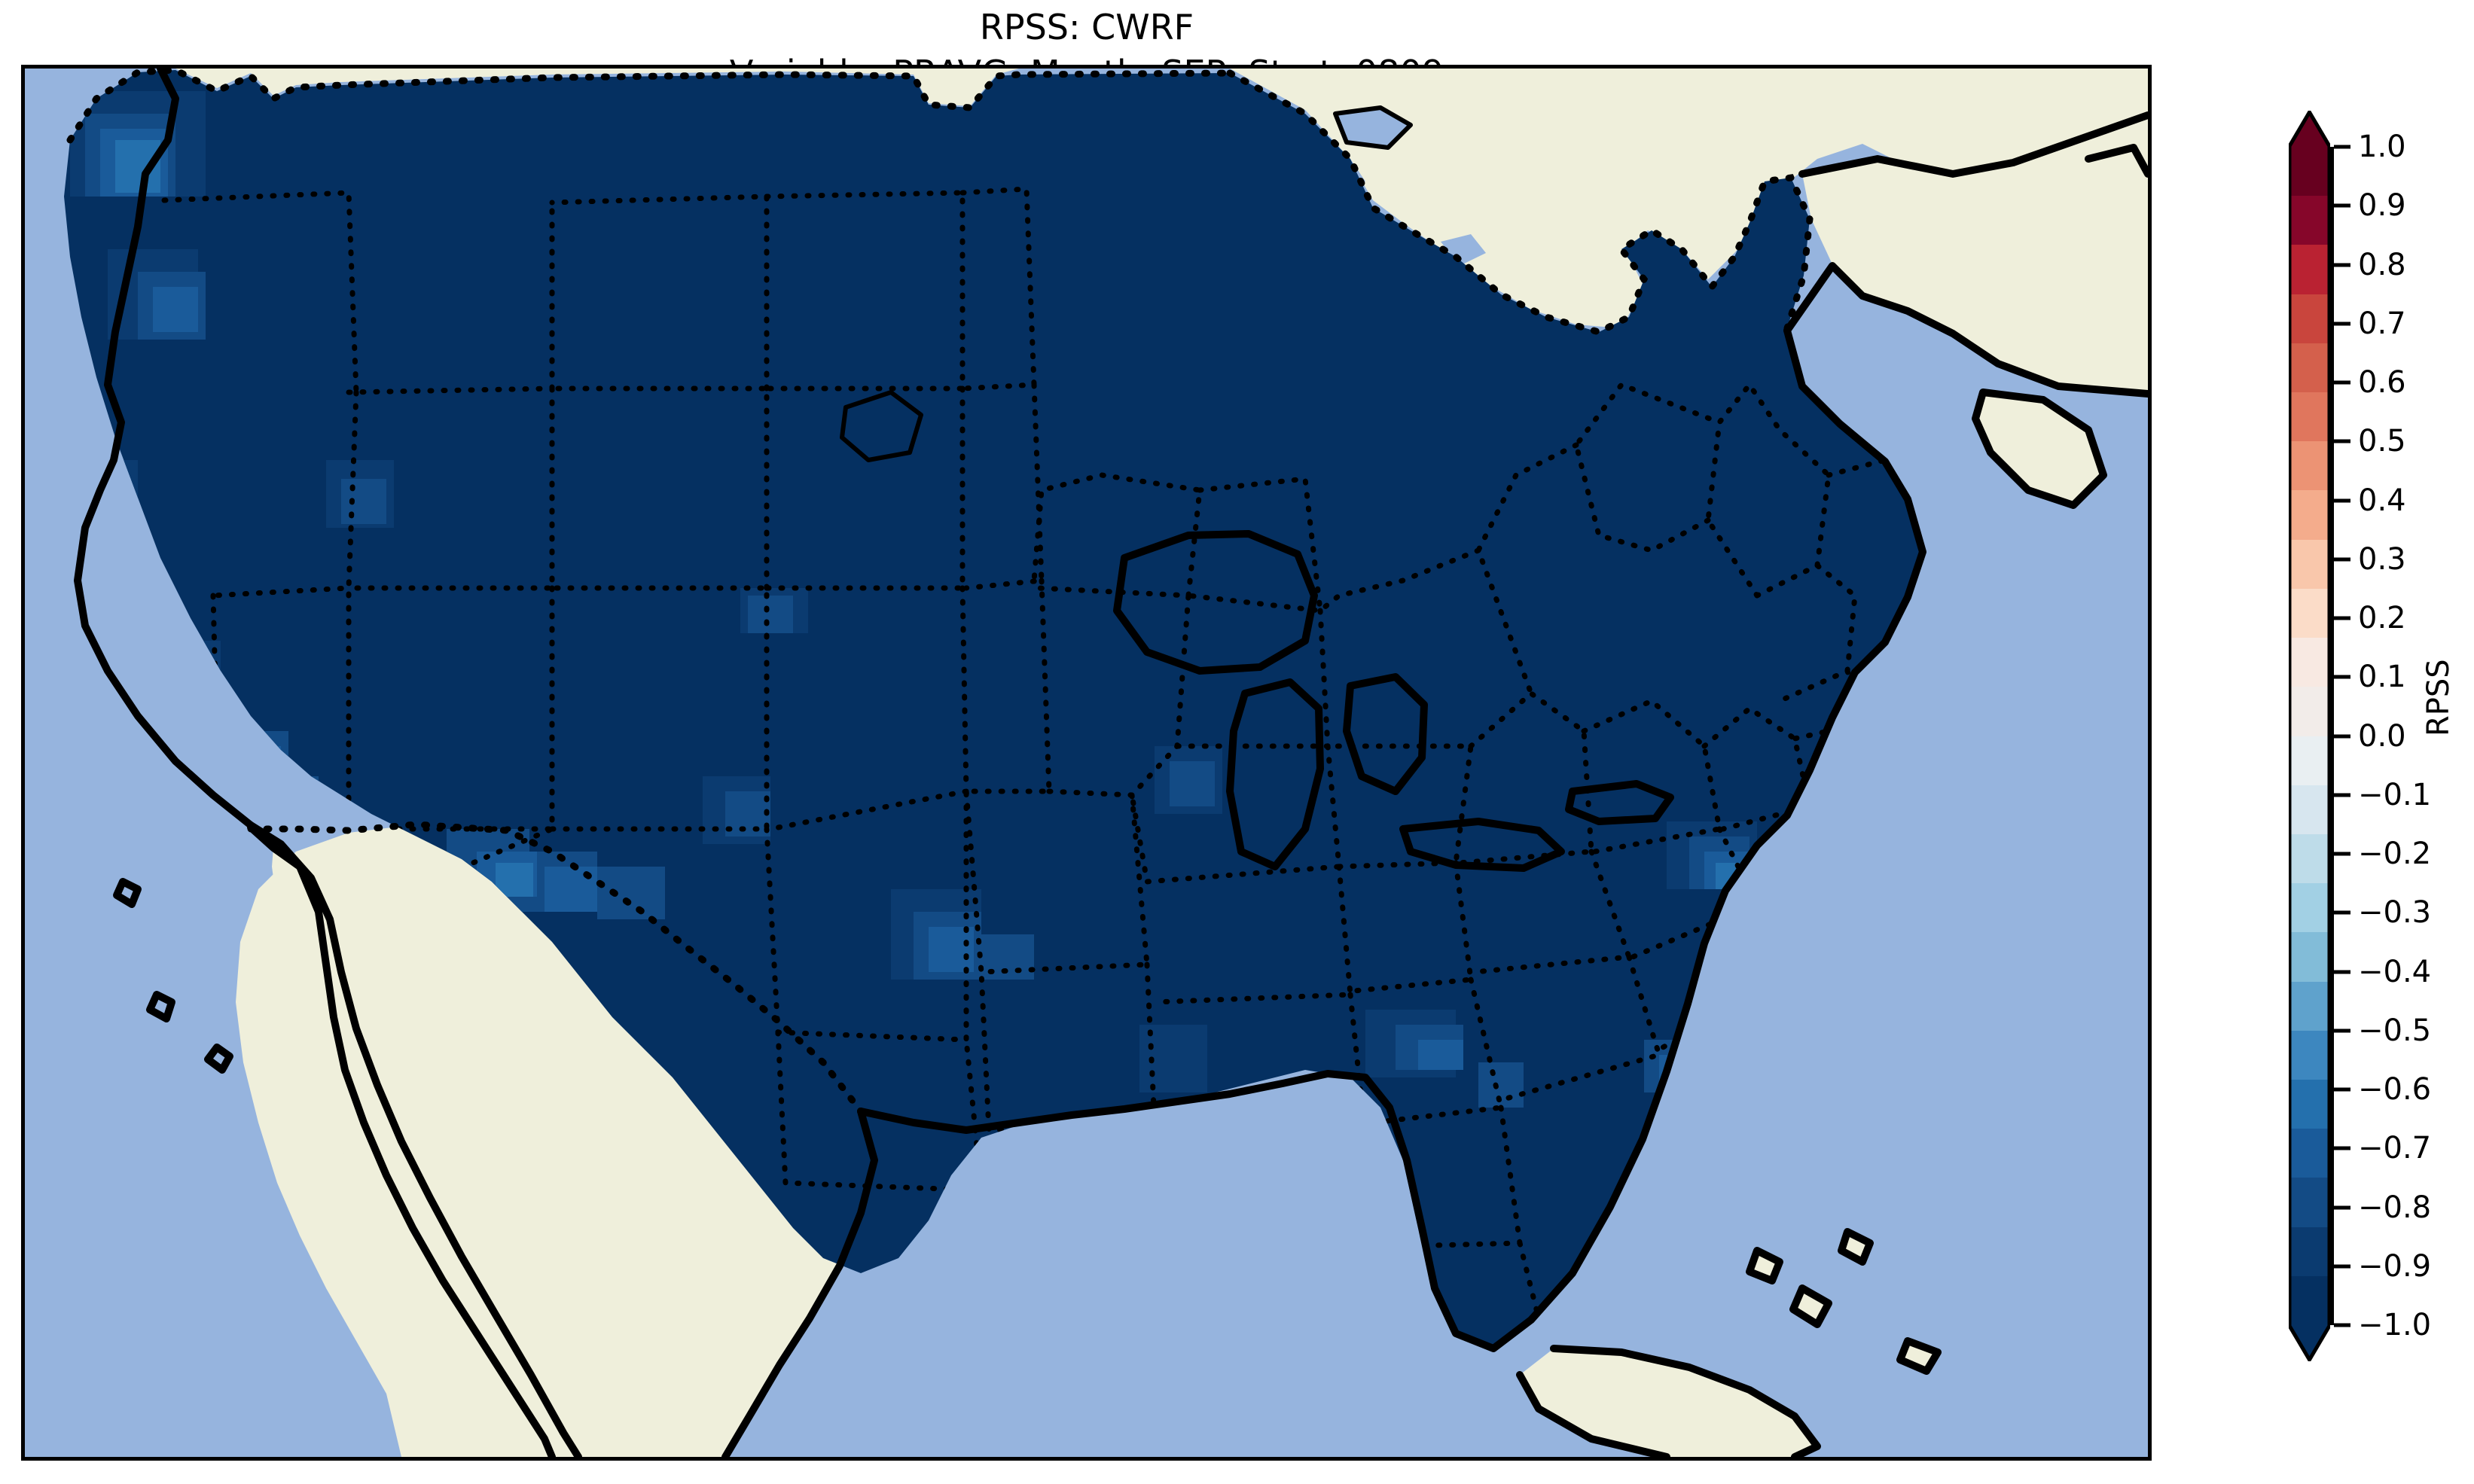 Image resolution: width=2474 pixels, height=1484 pixels. I want to click on colorbar-tick-label: −0.3, so click(2395, 913).